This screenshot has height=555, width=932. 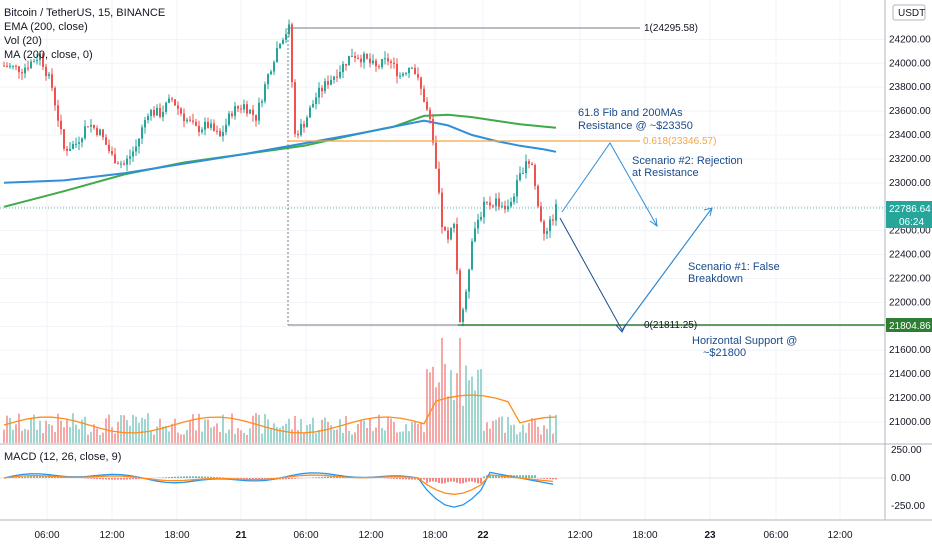 What do you see at coordinates (23, 41) in the screenshot?
I see `legend-vol: Vol (20)` at bounding box center [23, 41].